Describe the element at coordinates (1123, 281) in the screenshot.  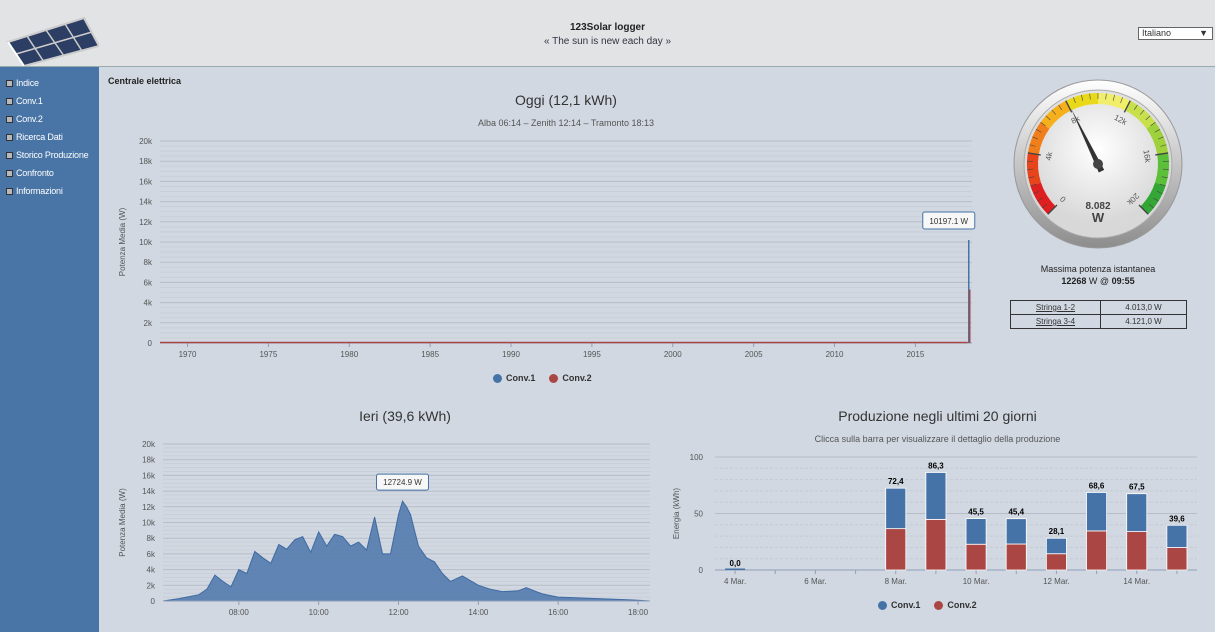
I see `max-power-time: 09:55` at that location.